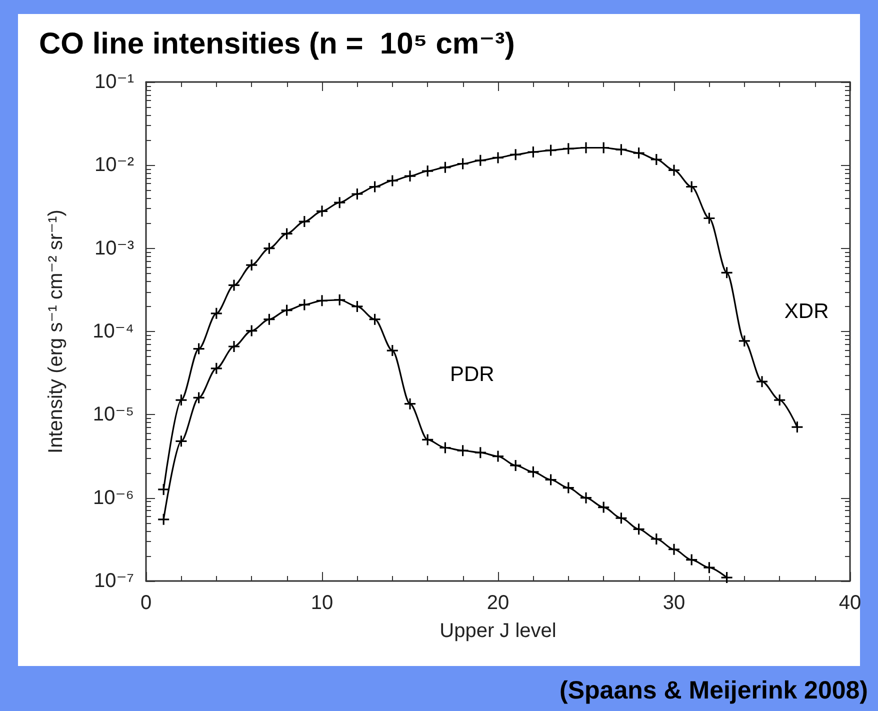 The height and width of the screenshot is (711, 878). What do you see at coordinates (714, 690) in the screenshot?
I see `text: (Spaans & Meijerink 2008)` at bounding box center [714, 690].